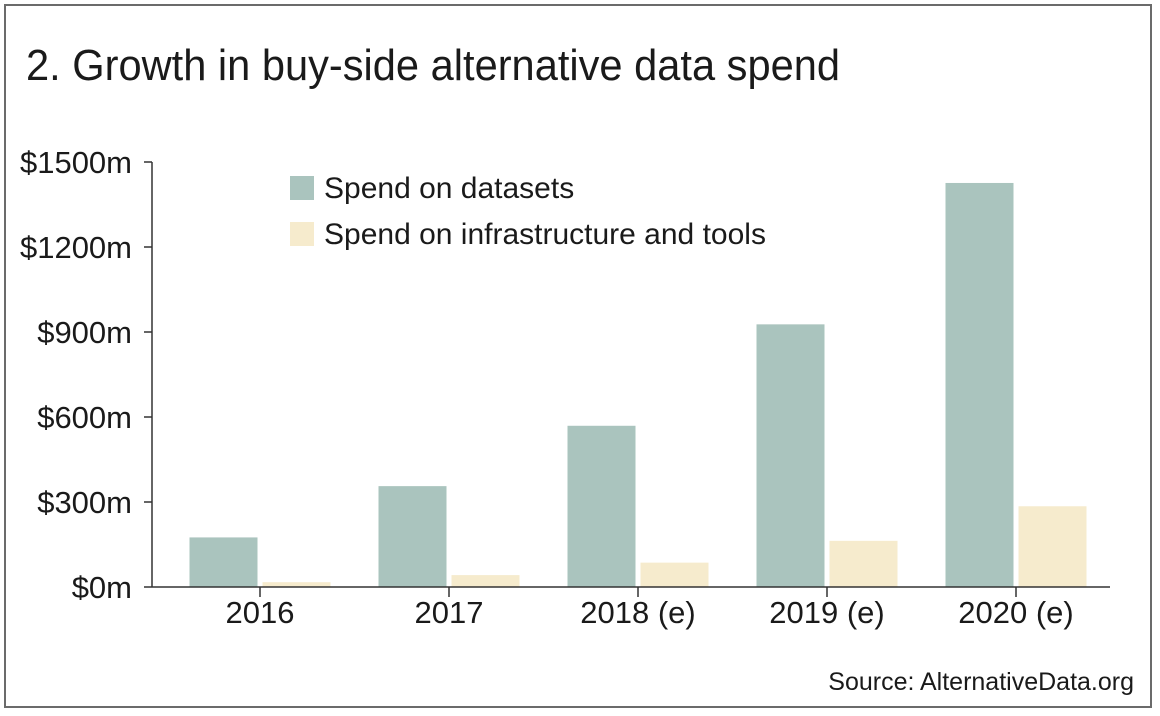 The height and width of the screenshot is (716, 1160). What do you see at coordinates (84, 417) in the screenshot?
I see `y-tick-label: $600m` at bounding box center [84, 417].